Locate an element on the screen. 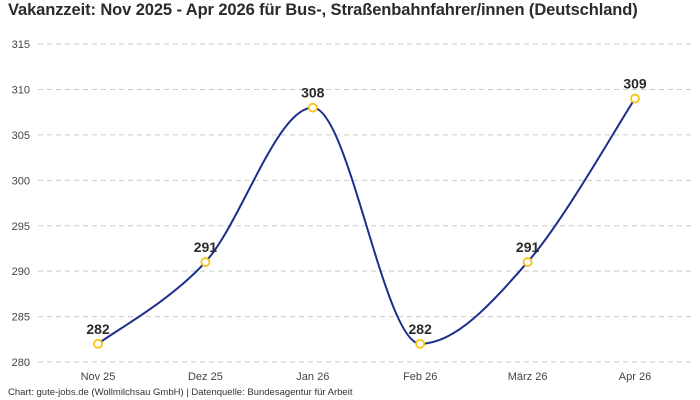 The image size is (700, 400). x-axis-ticks: Nov 25 Dez 25 Jan 26 Feb 26 März 26 Apr 26 is located at coordinates (366, 377).